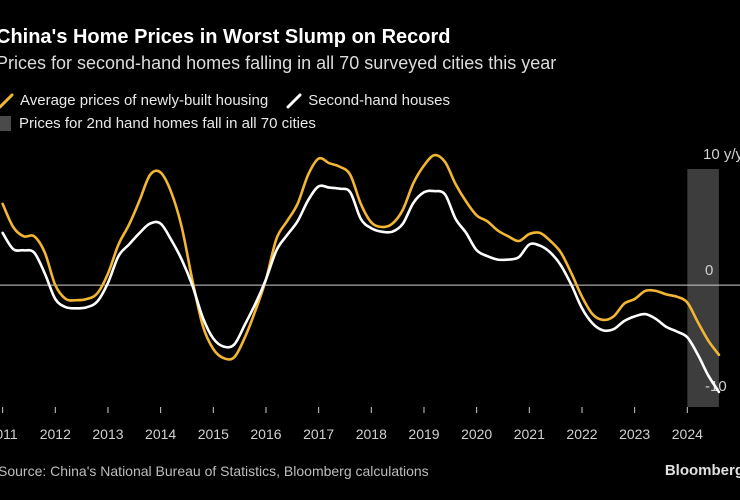  I want to click on y-unit-label: 10 y/y, so click(721, 154).